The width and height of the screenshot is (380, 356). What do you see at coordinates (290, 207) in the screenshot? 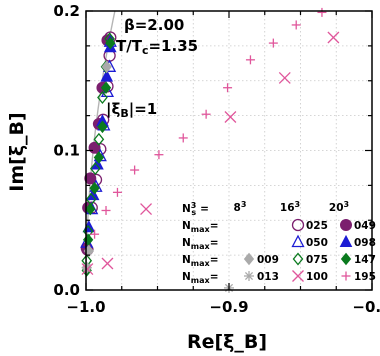
I see `legend-column-header: 163` at bounding box center [290, 207].